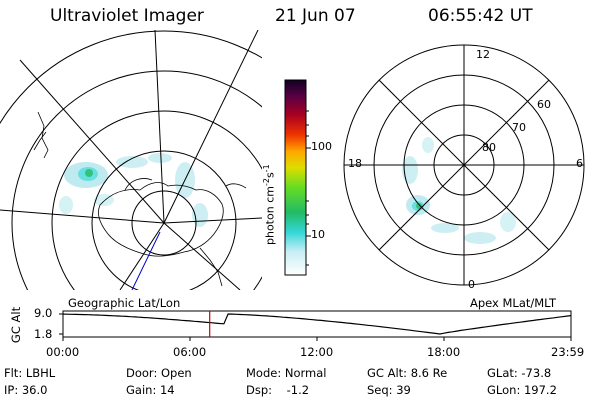 Image resolution: width=600 pixels, height=400 pixels. Describe the element at coordinates (471, 284) in the screenshot. I see `mlt-label-0: 0` at that location.